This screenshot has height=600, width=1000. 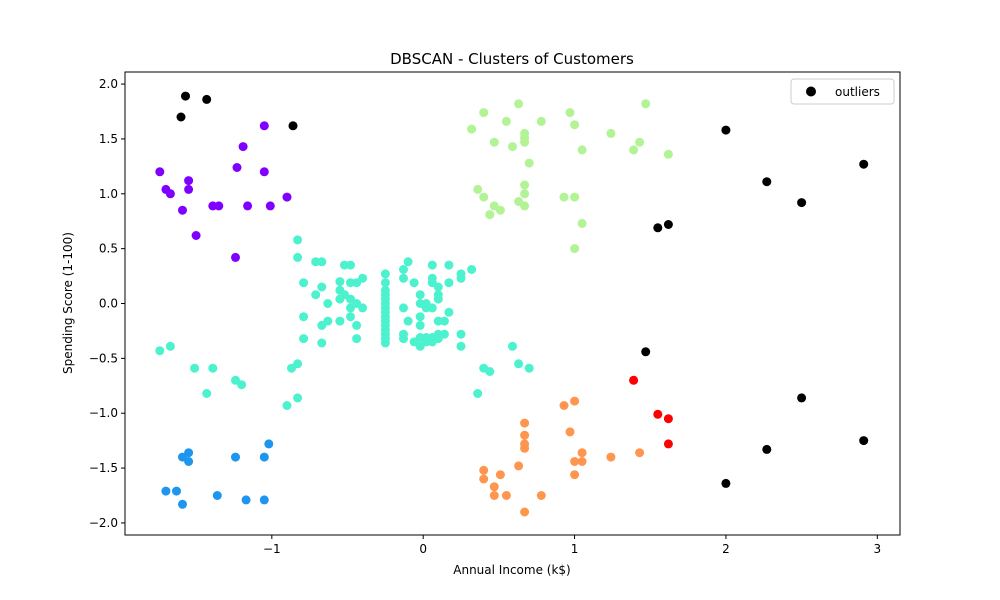 I want to click on x-tick-label: 1, so click(x=575, y=549).